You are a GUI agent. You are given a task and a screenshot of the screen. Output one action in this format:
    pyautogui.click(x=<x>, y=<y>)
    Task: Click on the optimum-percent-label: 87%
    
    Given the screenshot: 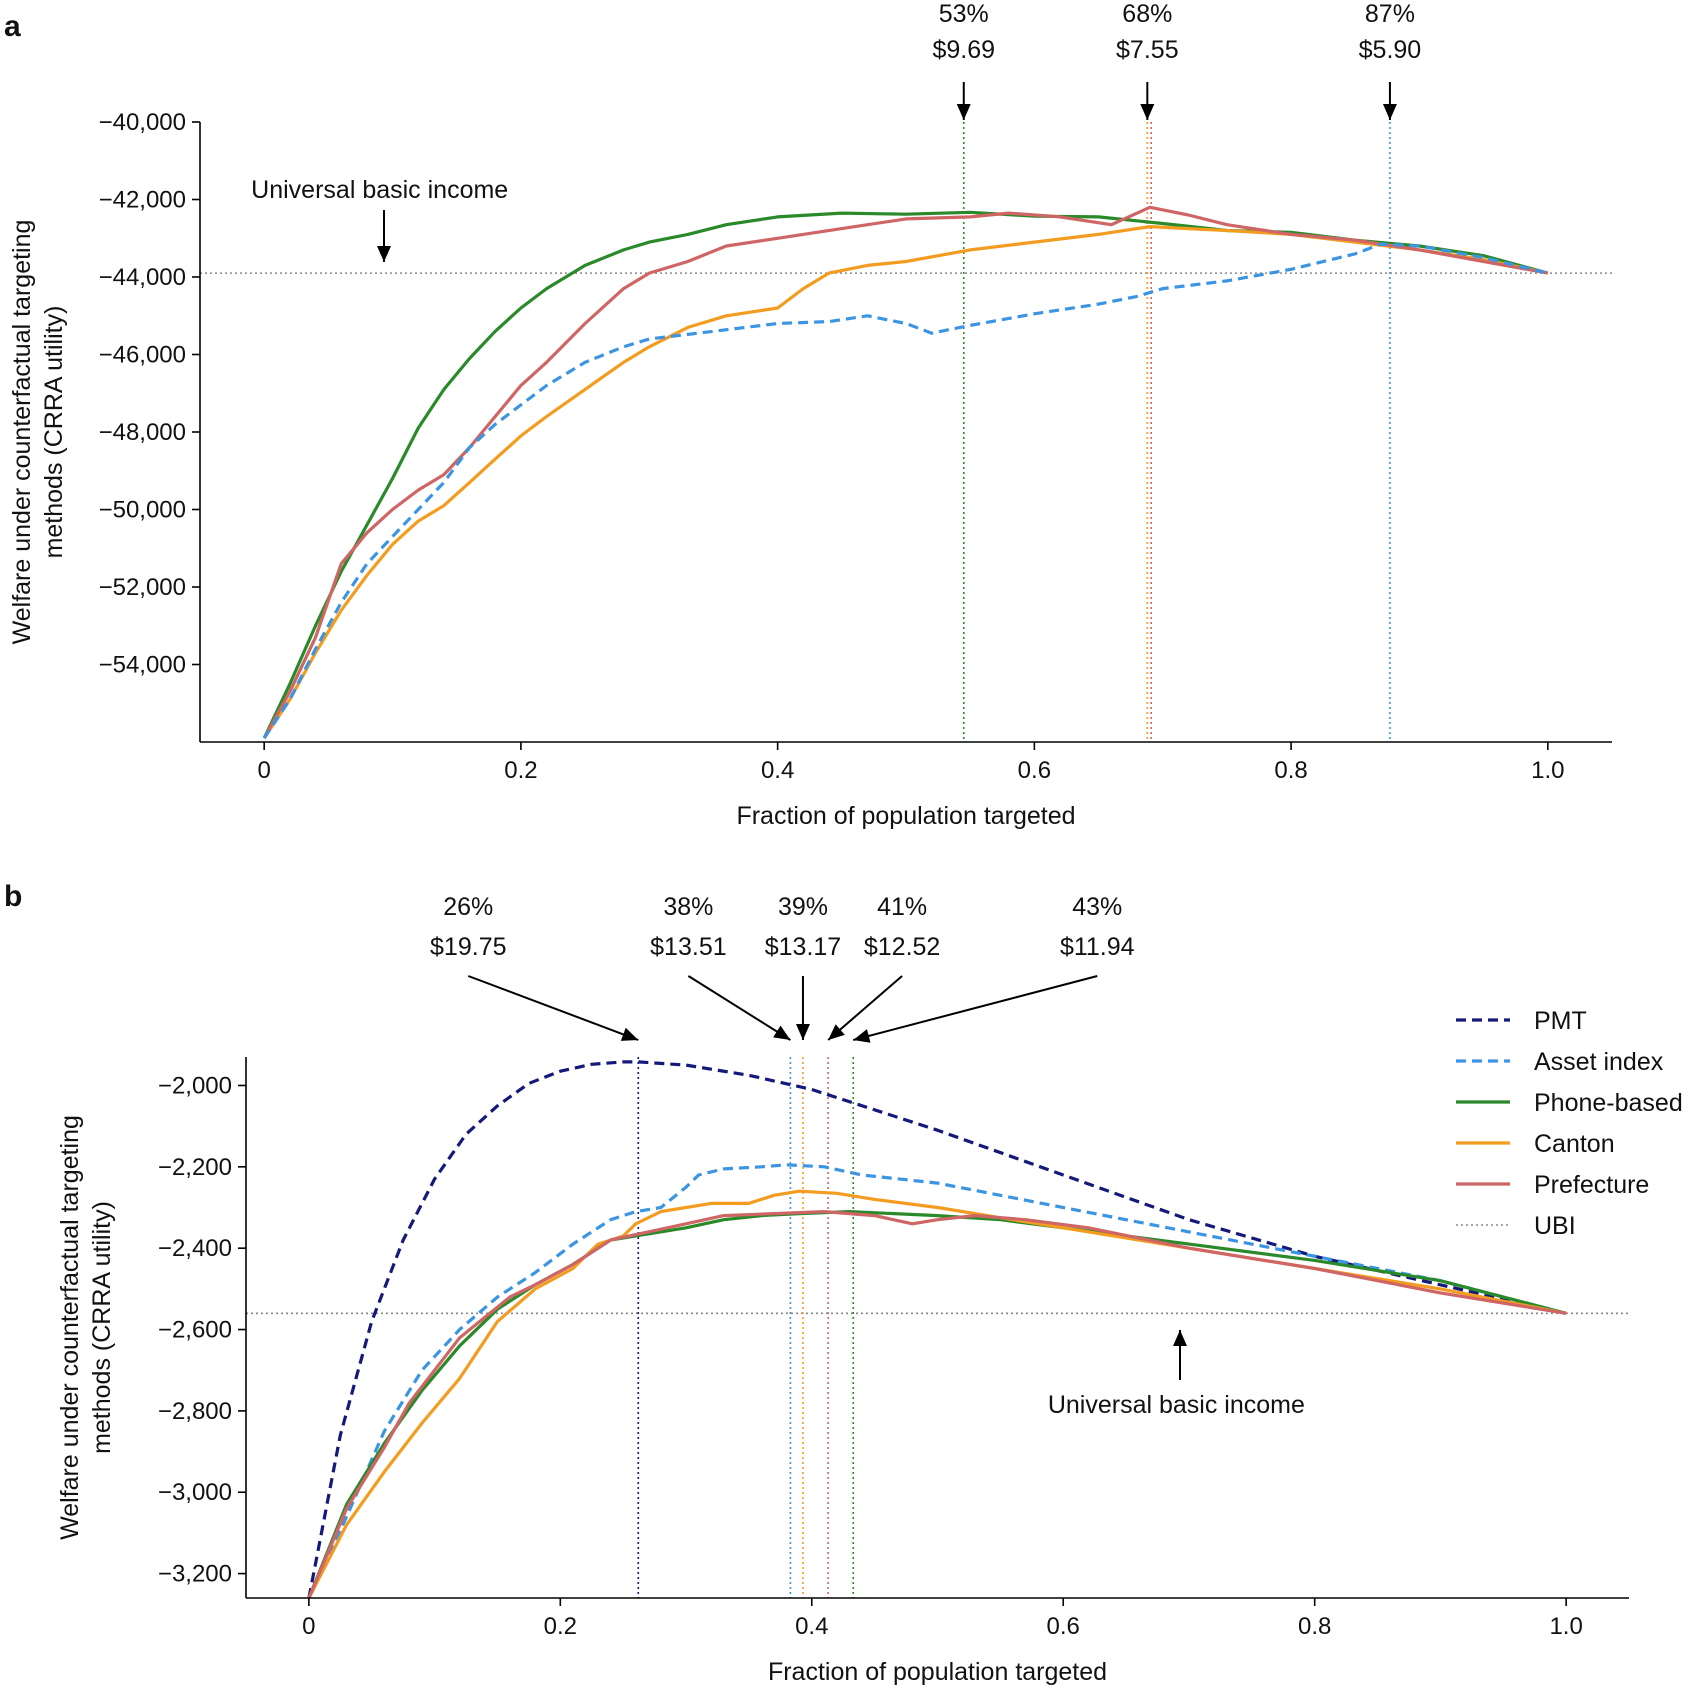 What is the action you would take?
    pyautogui.click(x=1390, y=14)
    